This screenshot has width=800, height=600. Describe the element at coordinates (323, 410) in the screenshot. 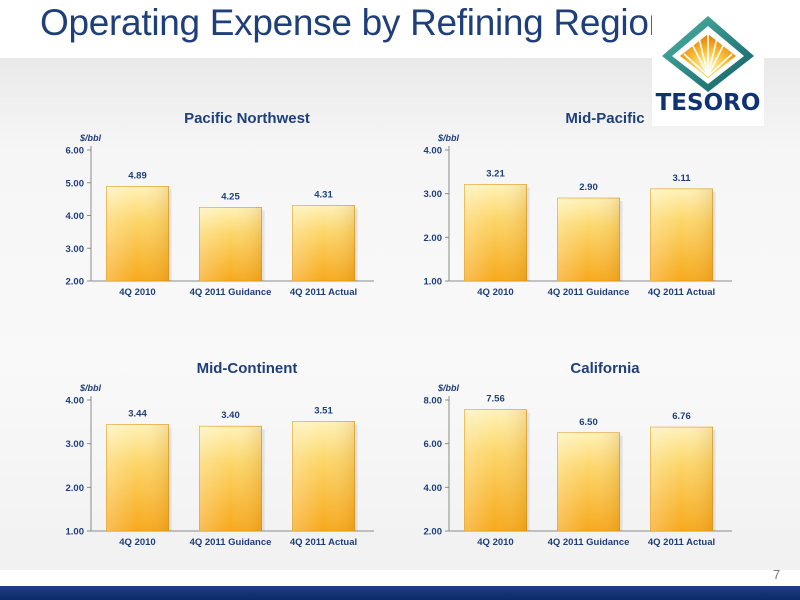

I see `bar-value-label: 3.51` at that location.